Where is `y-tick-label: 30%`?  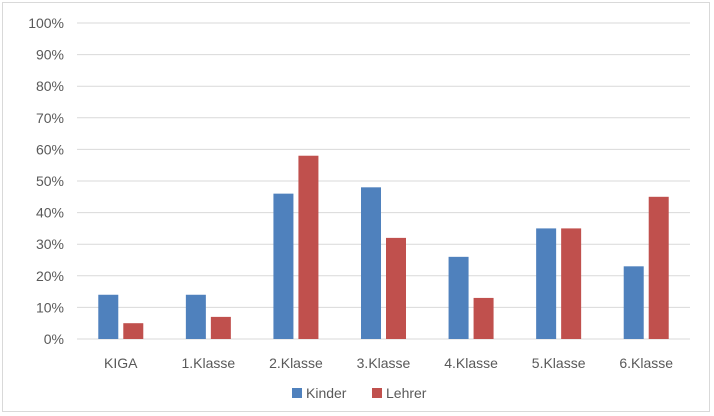 y-tick-label: 30% is located at coordinates (50, 244).